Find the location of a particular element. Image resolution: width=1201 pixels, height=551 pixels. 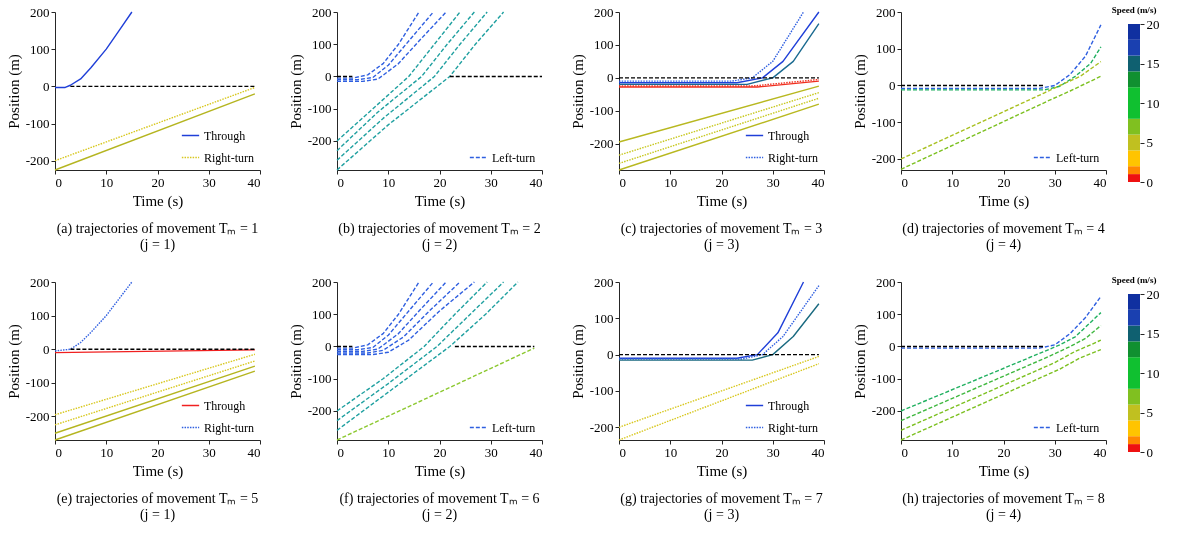

color-bar-title: Speed (m/s) is located at coordinates (1134, 280).